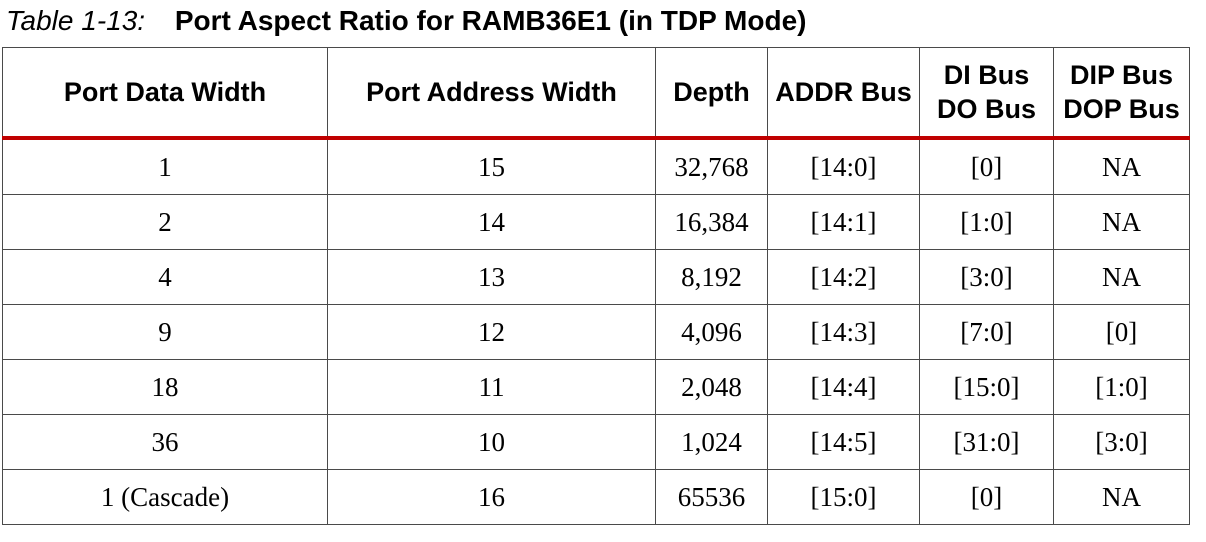 Image resolution: width=1206 pixels, height=542 pixels. What do you see at coordinates (1121, 387) in the screenshot?
I see `cell-dip-dop-bus: [1:0]` at bounding box center [1121, 387].